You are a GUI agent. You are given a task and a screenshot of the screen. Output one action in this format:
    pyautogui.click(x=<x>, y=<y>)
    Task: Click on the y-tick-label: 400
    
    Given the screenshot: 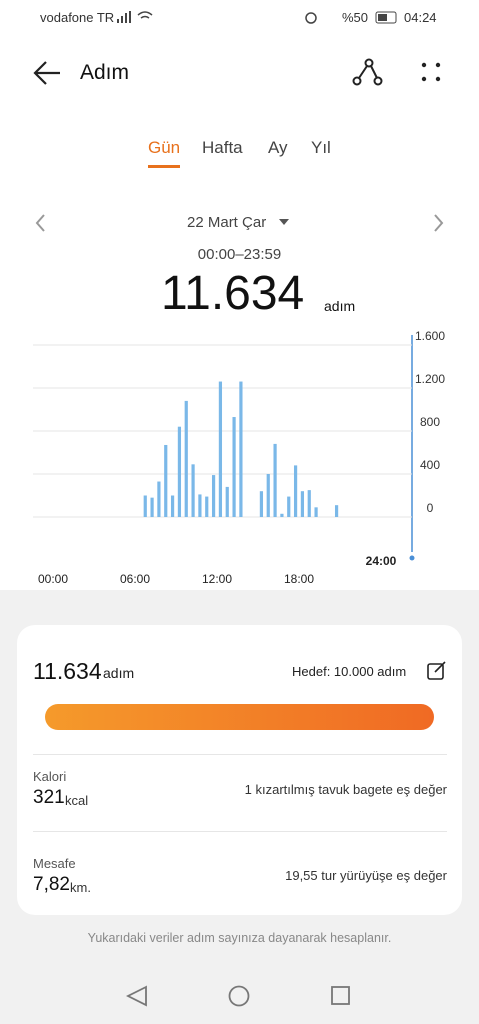 What is the action you would take?
    pyautogui.click(x=430, y=465)
    